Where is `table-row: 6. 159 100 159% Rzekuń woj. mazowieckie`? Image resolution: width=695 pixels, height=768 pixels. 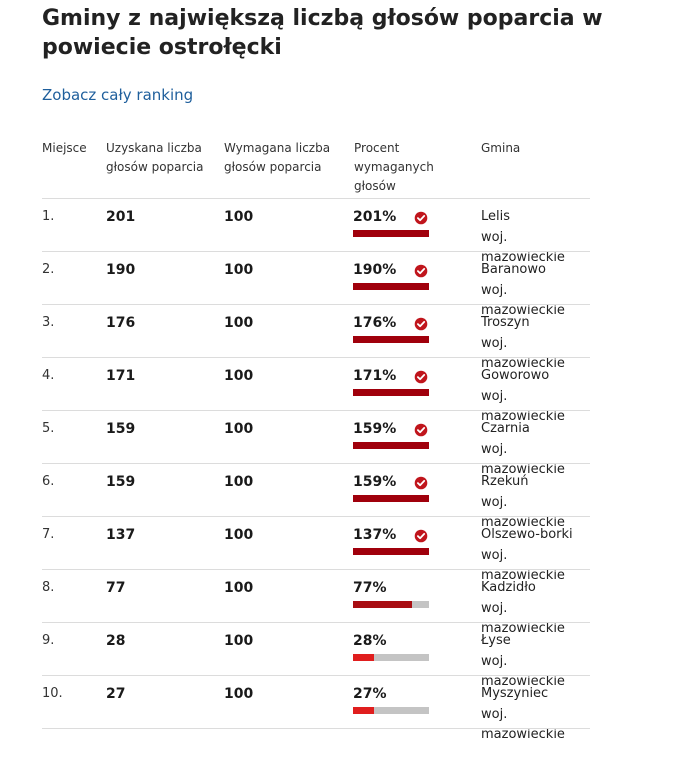 table-row: 6. 159 100 159% Rzekuń woj. mazowieckie is located at coordinates (316, 497).